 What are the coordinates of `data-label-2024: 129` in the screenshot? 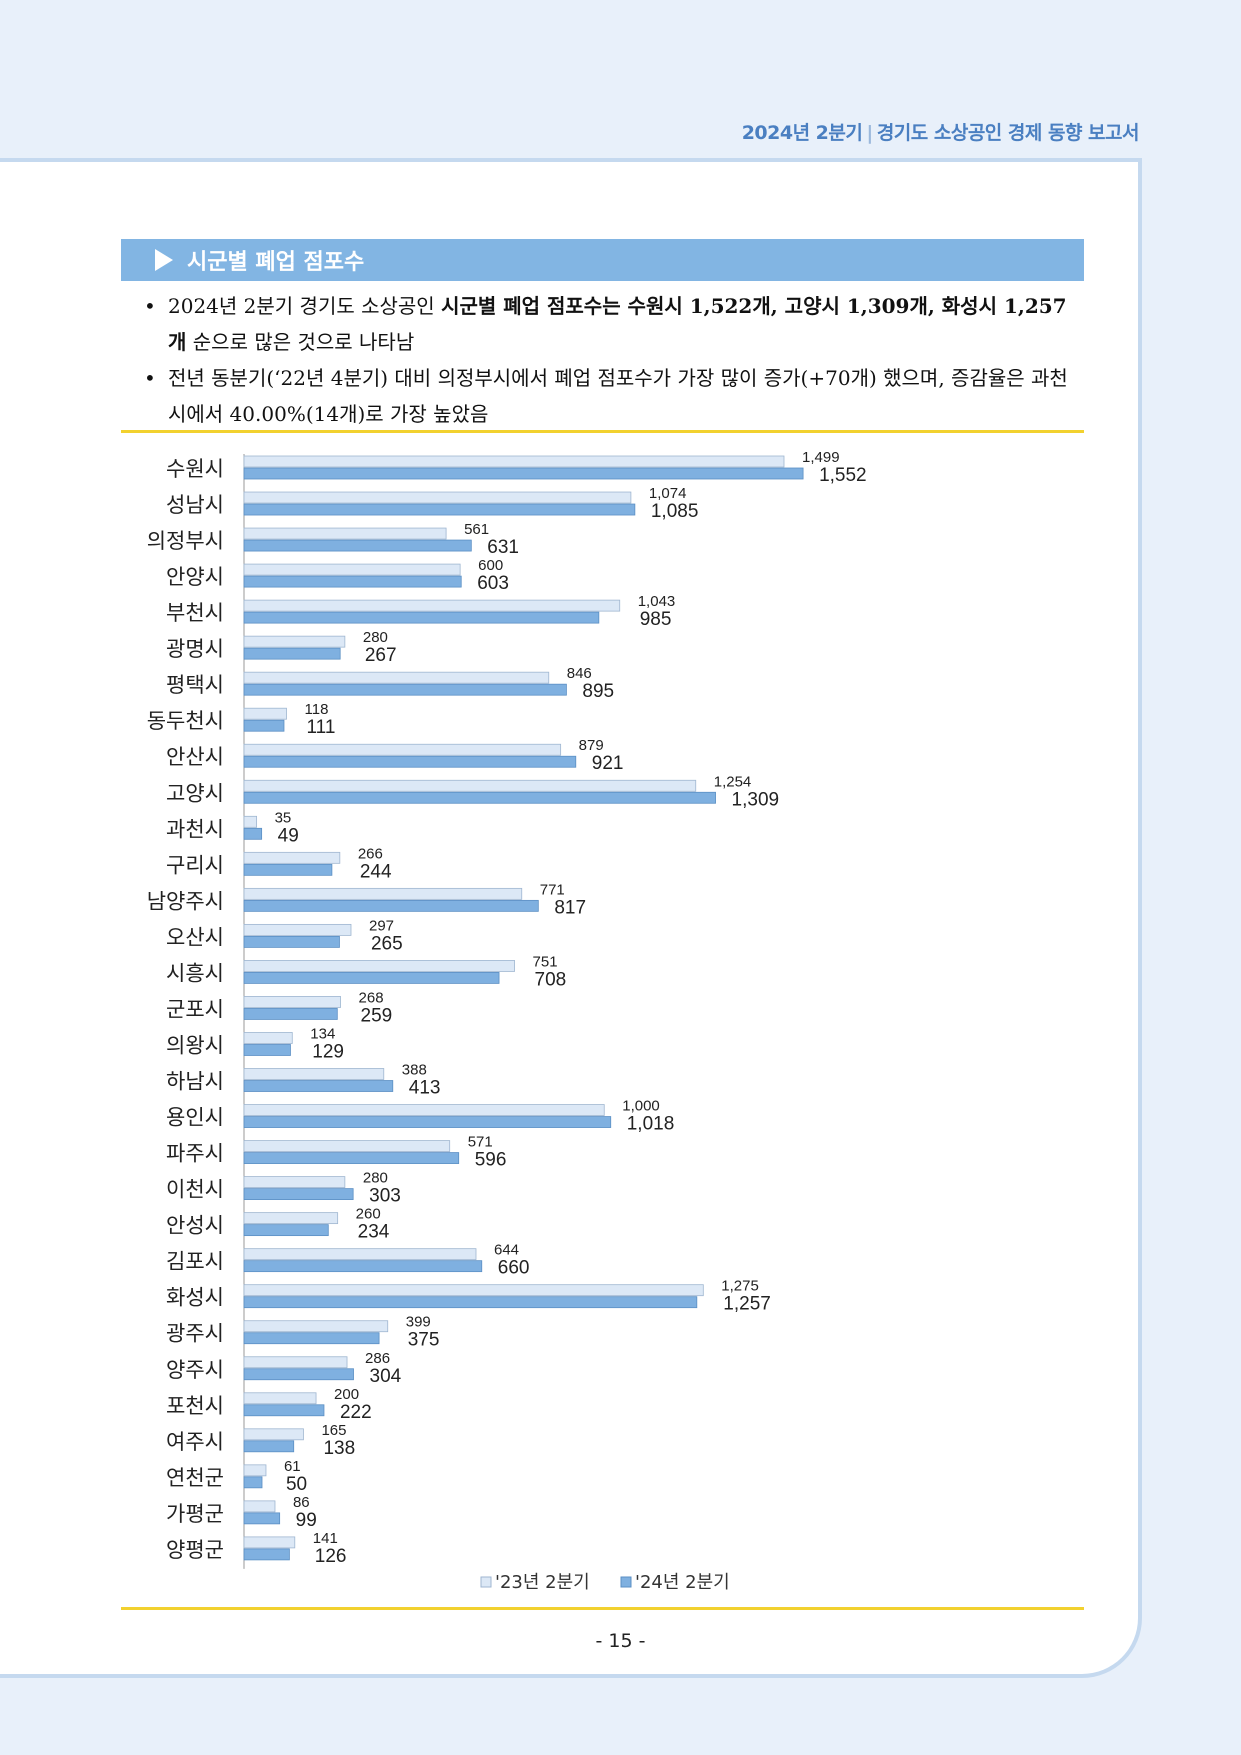 It's located at (328, 1051).